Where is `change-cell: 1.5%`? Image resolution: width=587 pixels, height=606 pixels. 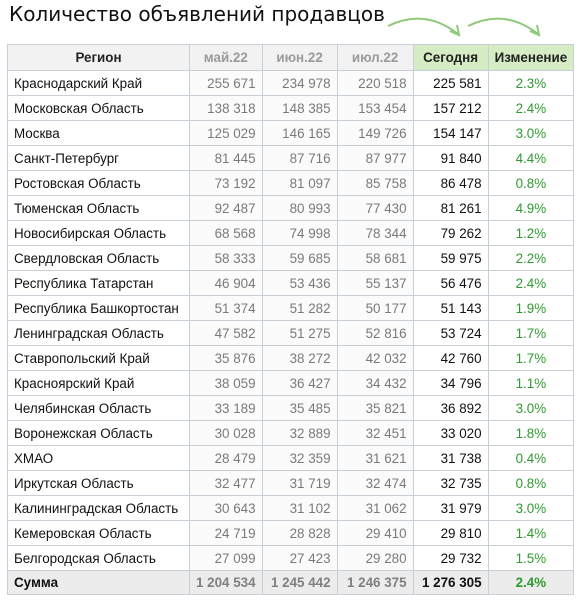 change-cell: 1.5% is located at coordinates (531, 558).